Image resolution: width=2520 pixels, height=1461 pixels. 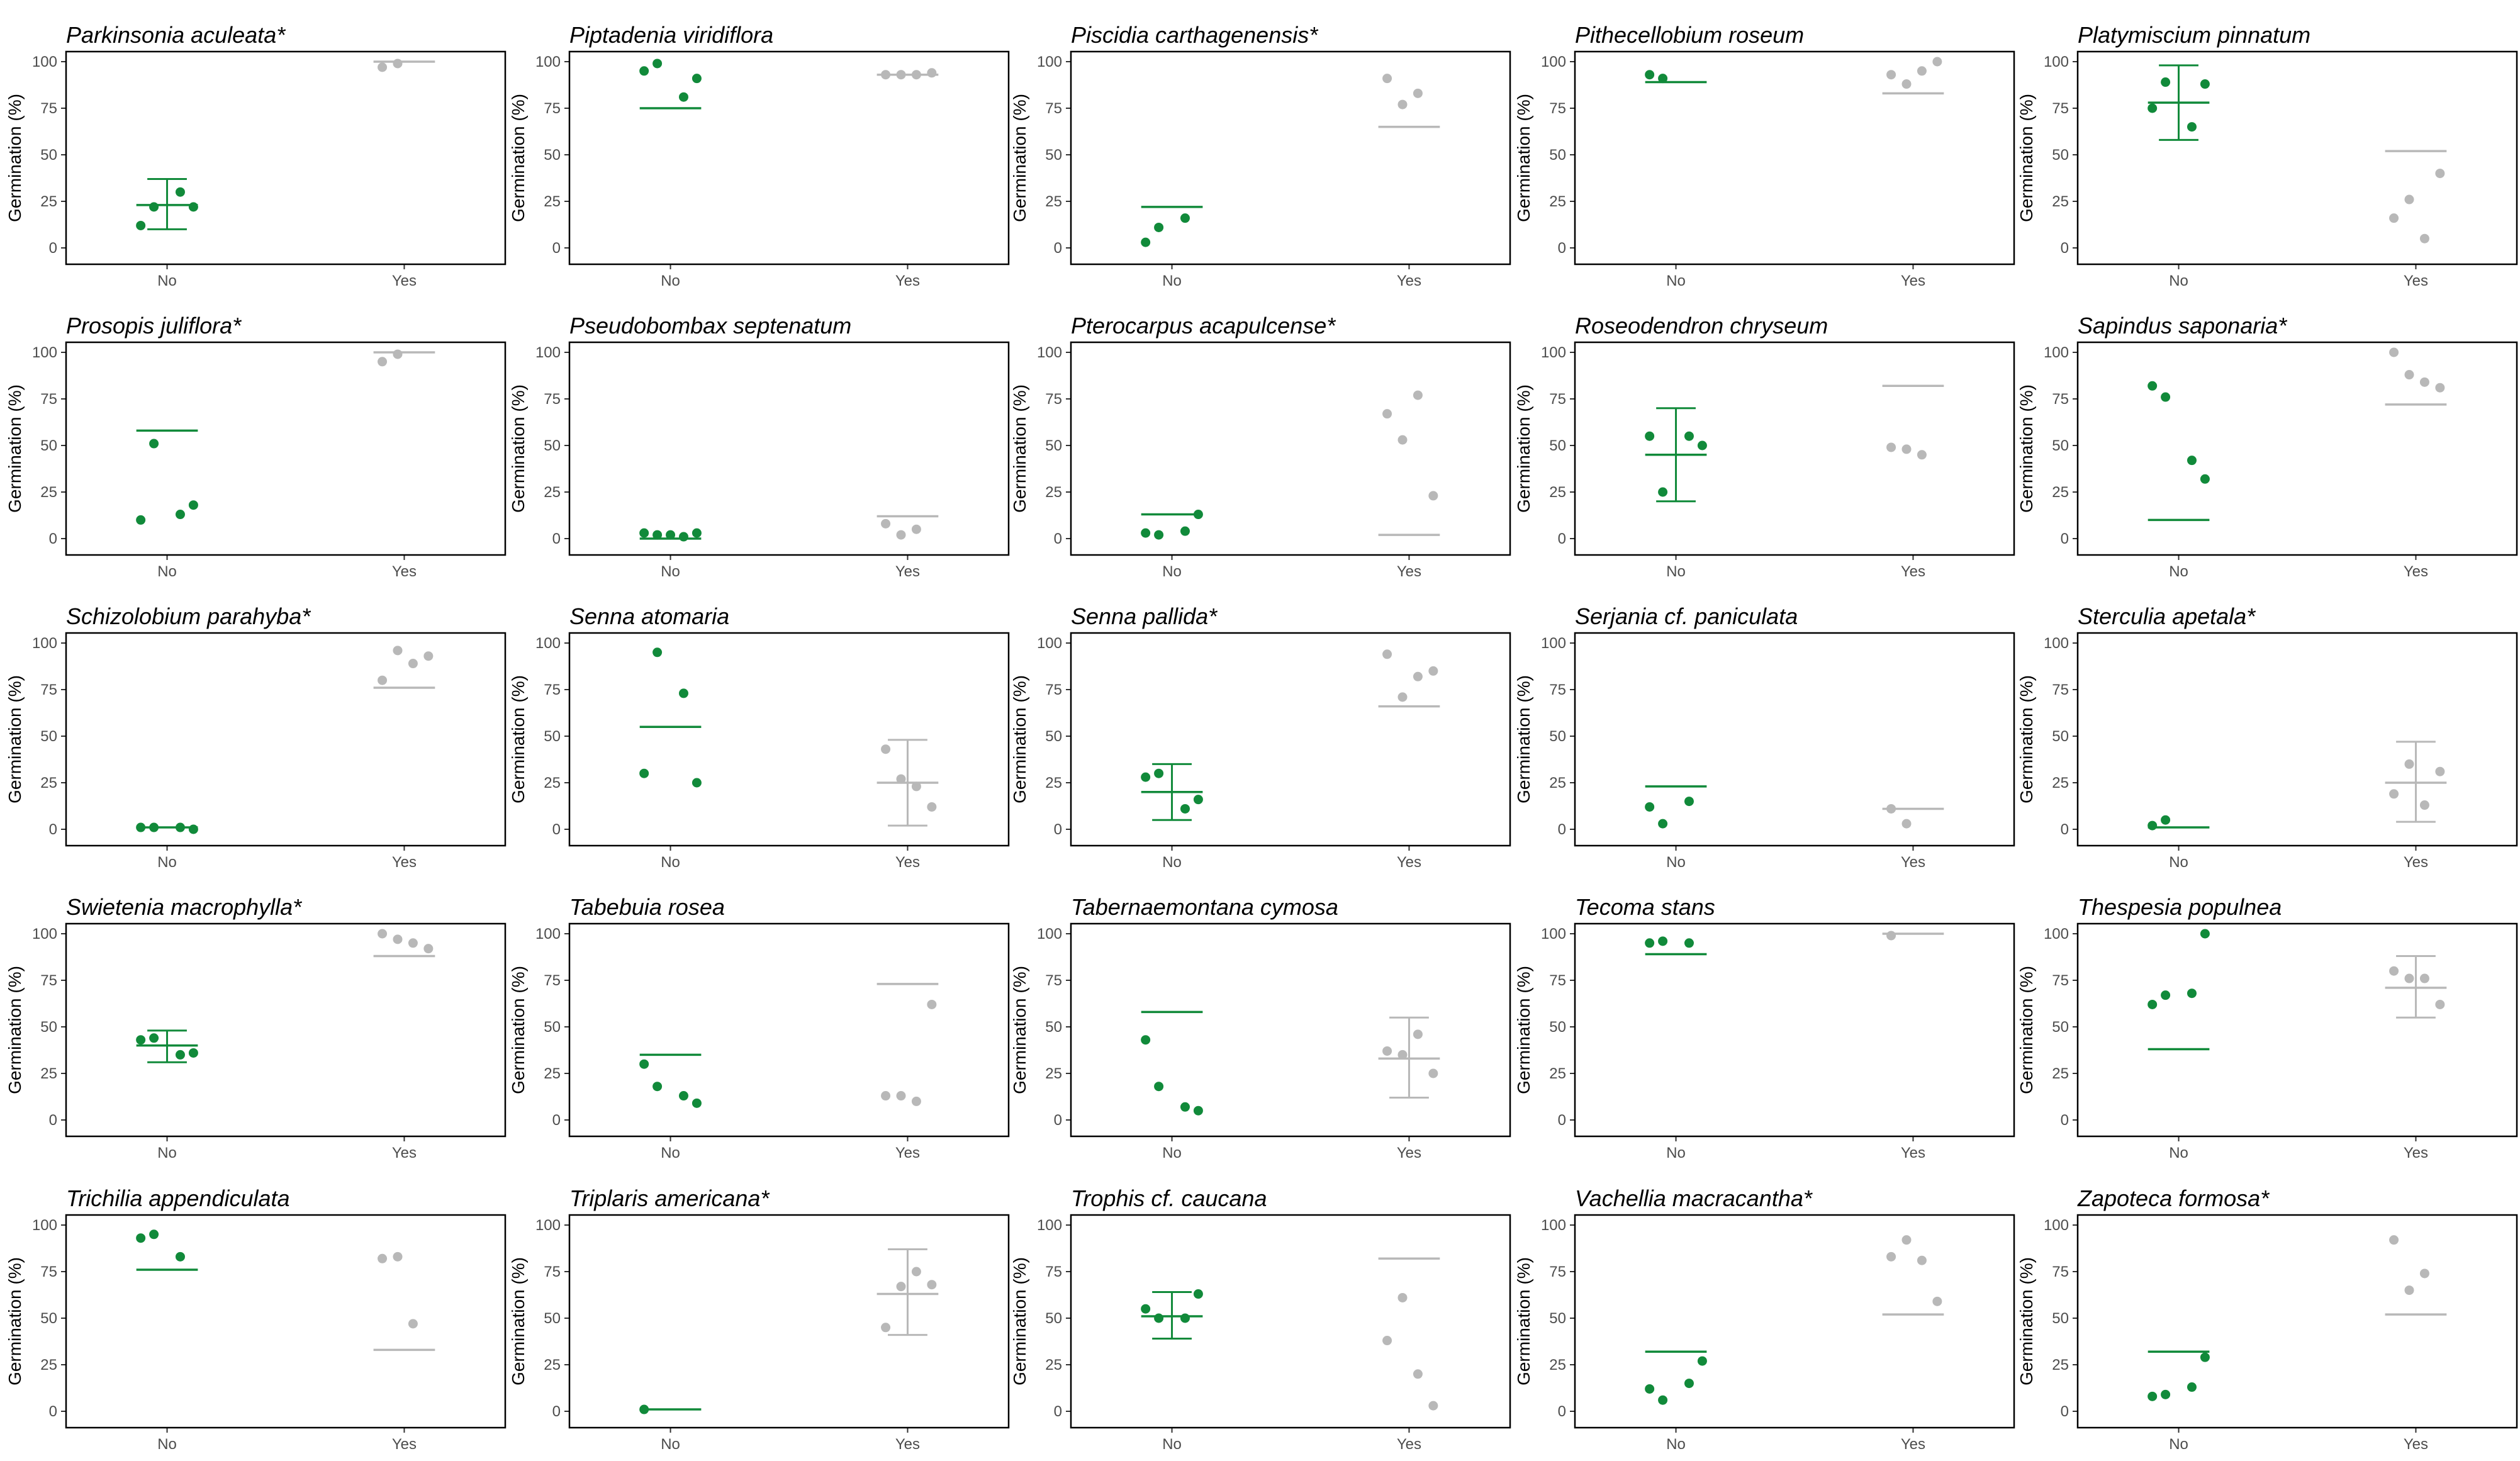 I want to click on panel-title: Piptadenia viridiflora, so click(x=671, y=35).